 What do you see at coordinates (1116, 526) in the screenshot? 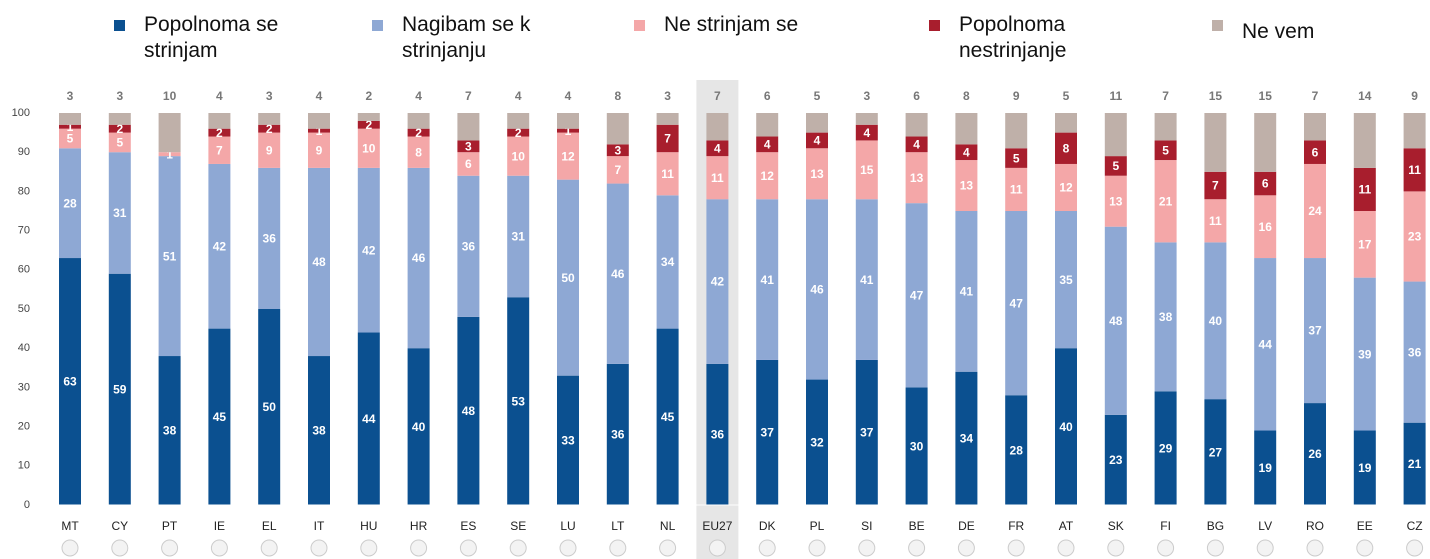
I see `x-tick-label: SK` at bounding box center [1116, 526].